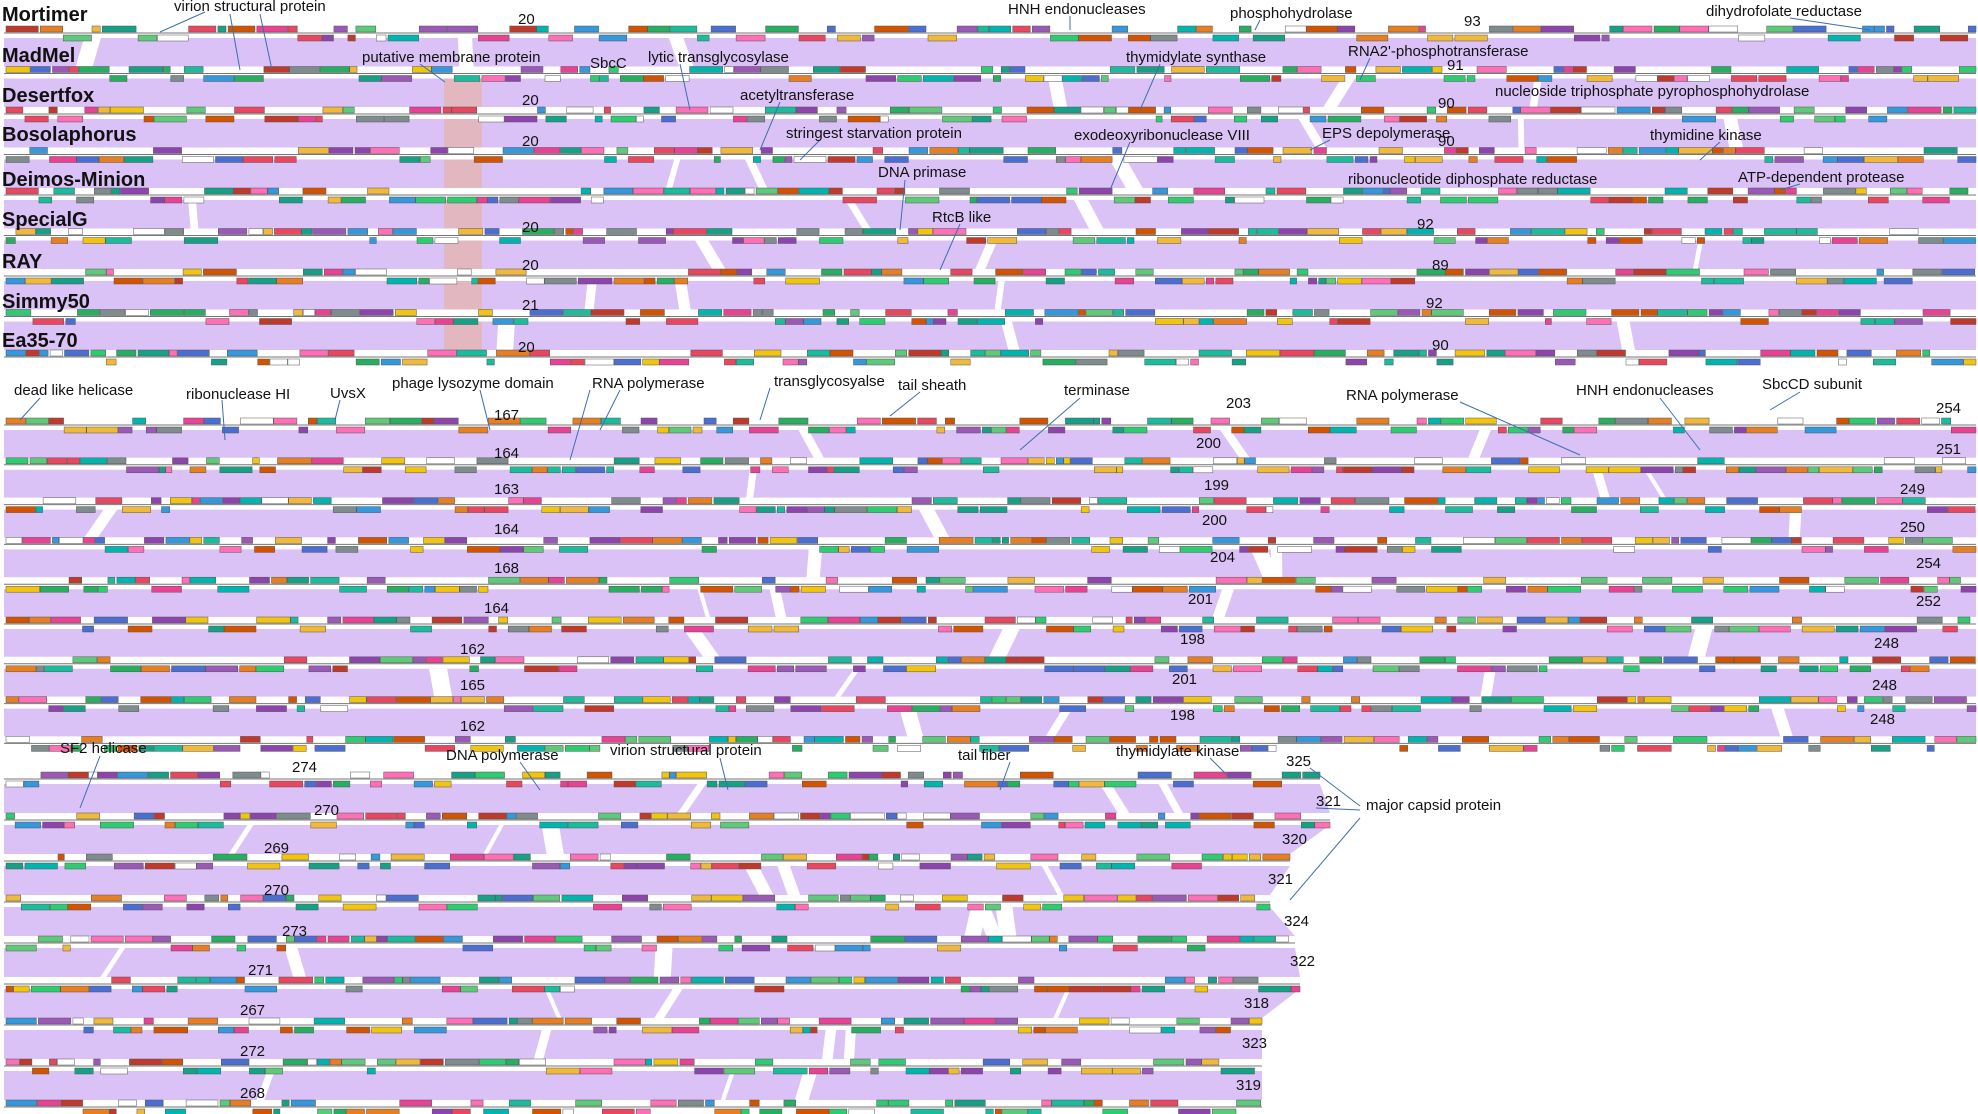  What do you see at coordinates (1446, 141) in the screenshot?
I see `gene-number: 90` at bounding box center [1446, 141].